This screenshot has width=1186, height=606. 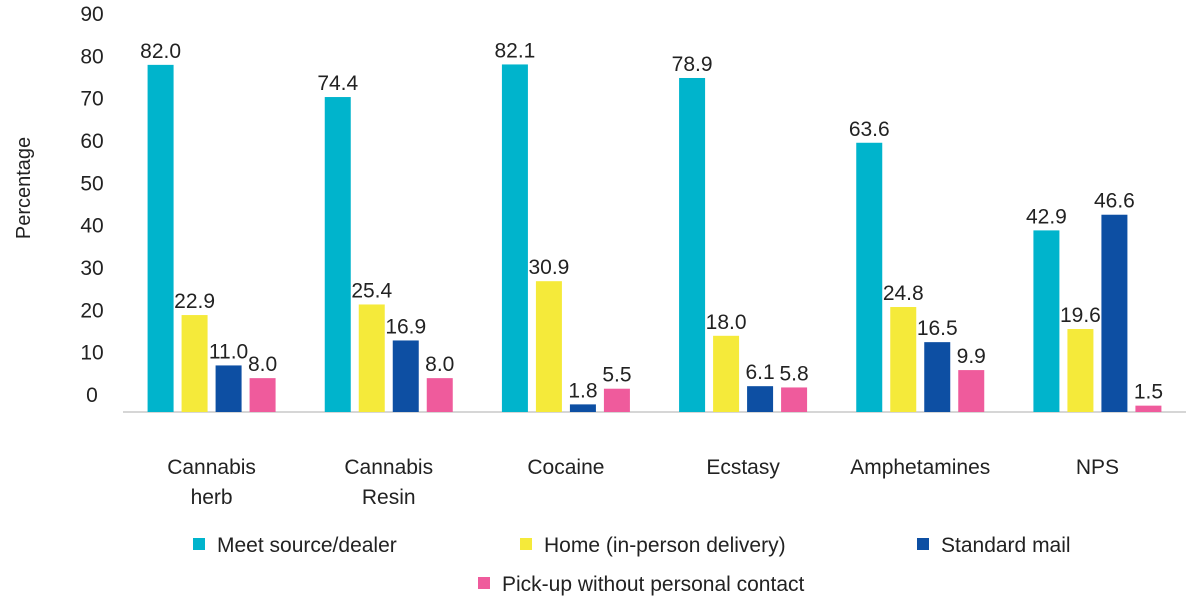 What do you see at coordinates (91, 141) in the screenshot?
I see `y-tick-label: 60` at bounding box center [91, 141].